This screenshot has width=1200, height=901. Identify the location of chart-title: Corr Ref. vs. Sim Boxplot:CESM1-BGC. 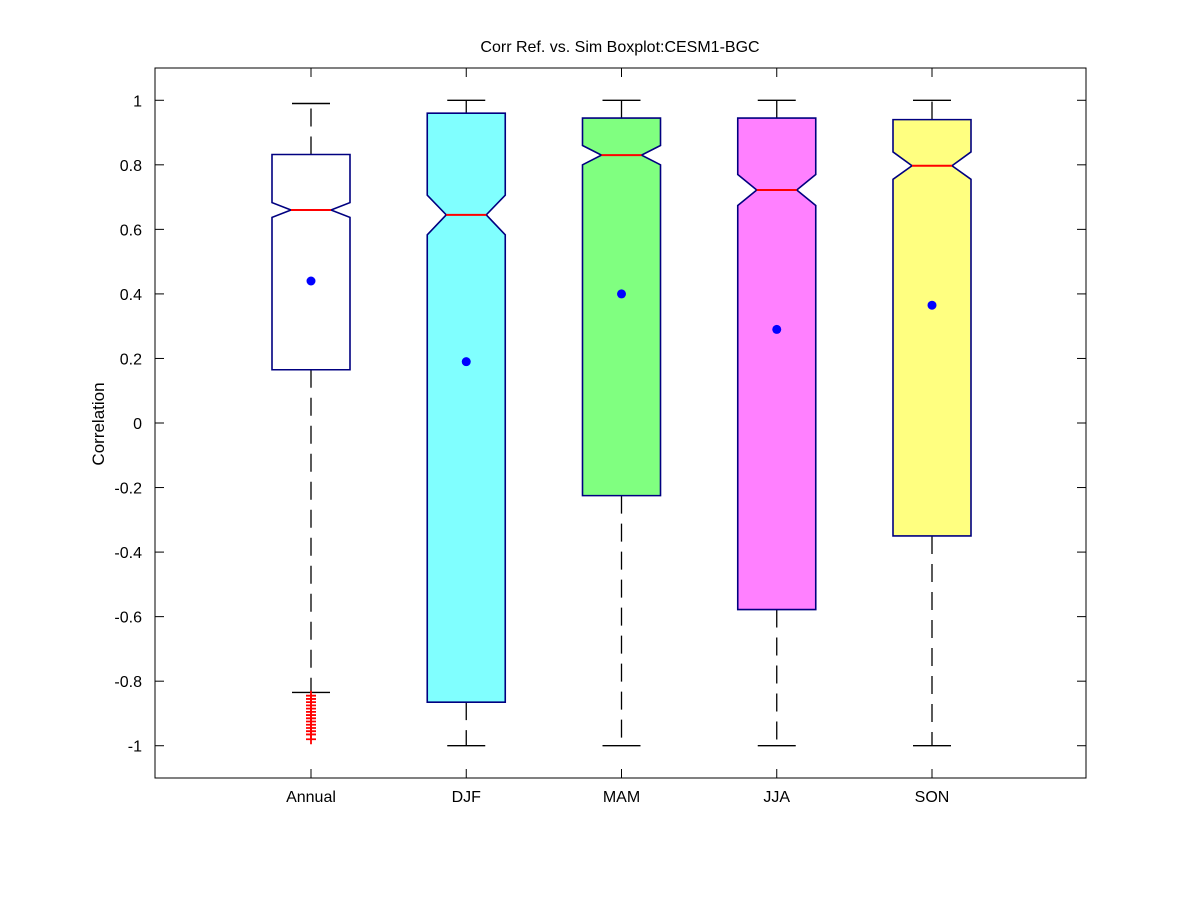
(619, 47).